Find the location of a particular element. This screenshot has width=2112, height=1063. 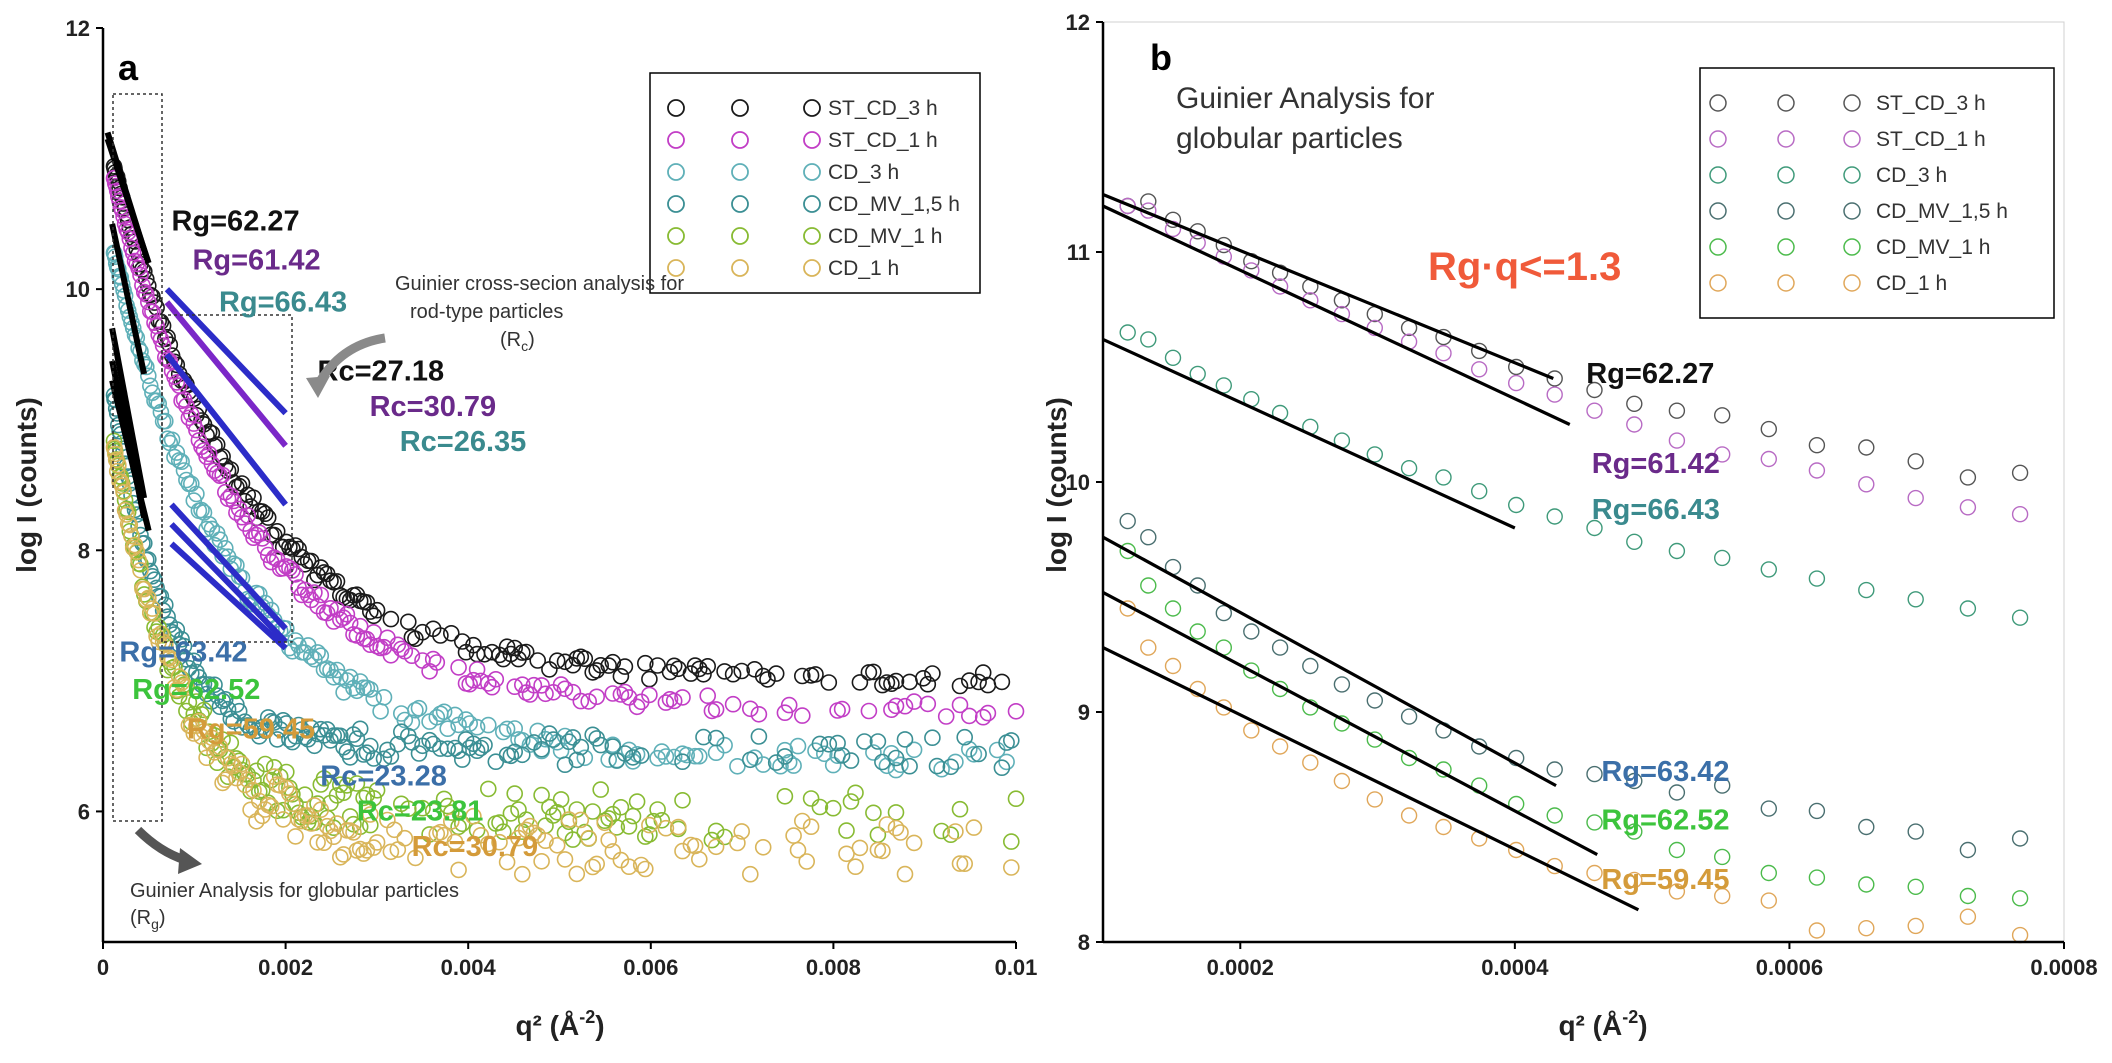

panel-b-legend-label: CD_3 h is located at coordinates (1911, 175).